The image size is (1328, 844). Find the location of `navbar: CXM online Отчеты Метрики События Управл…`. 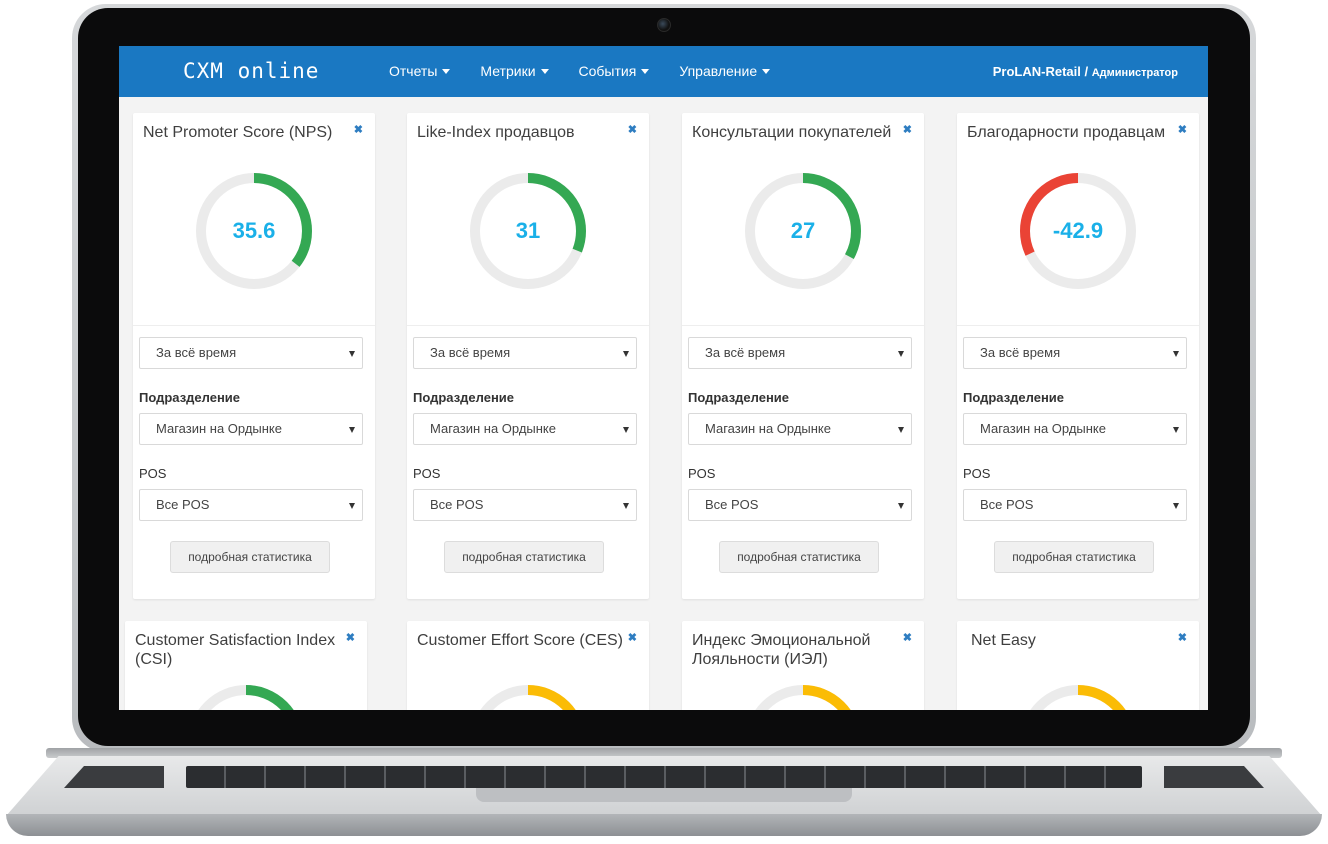

navbar: CXM online Отчеты Метрики События Управл… is located at coordinates (663, 71).